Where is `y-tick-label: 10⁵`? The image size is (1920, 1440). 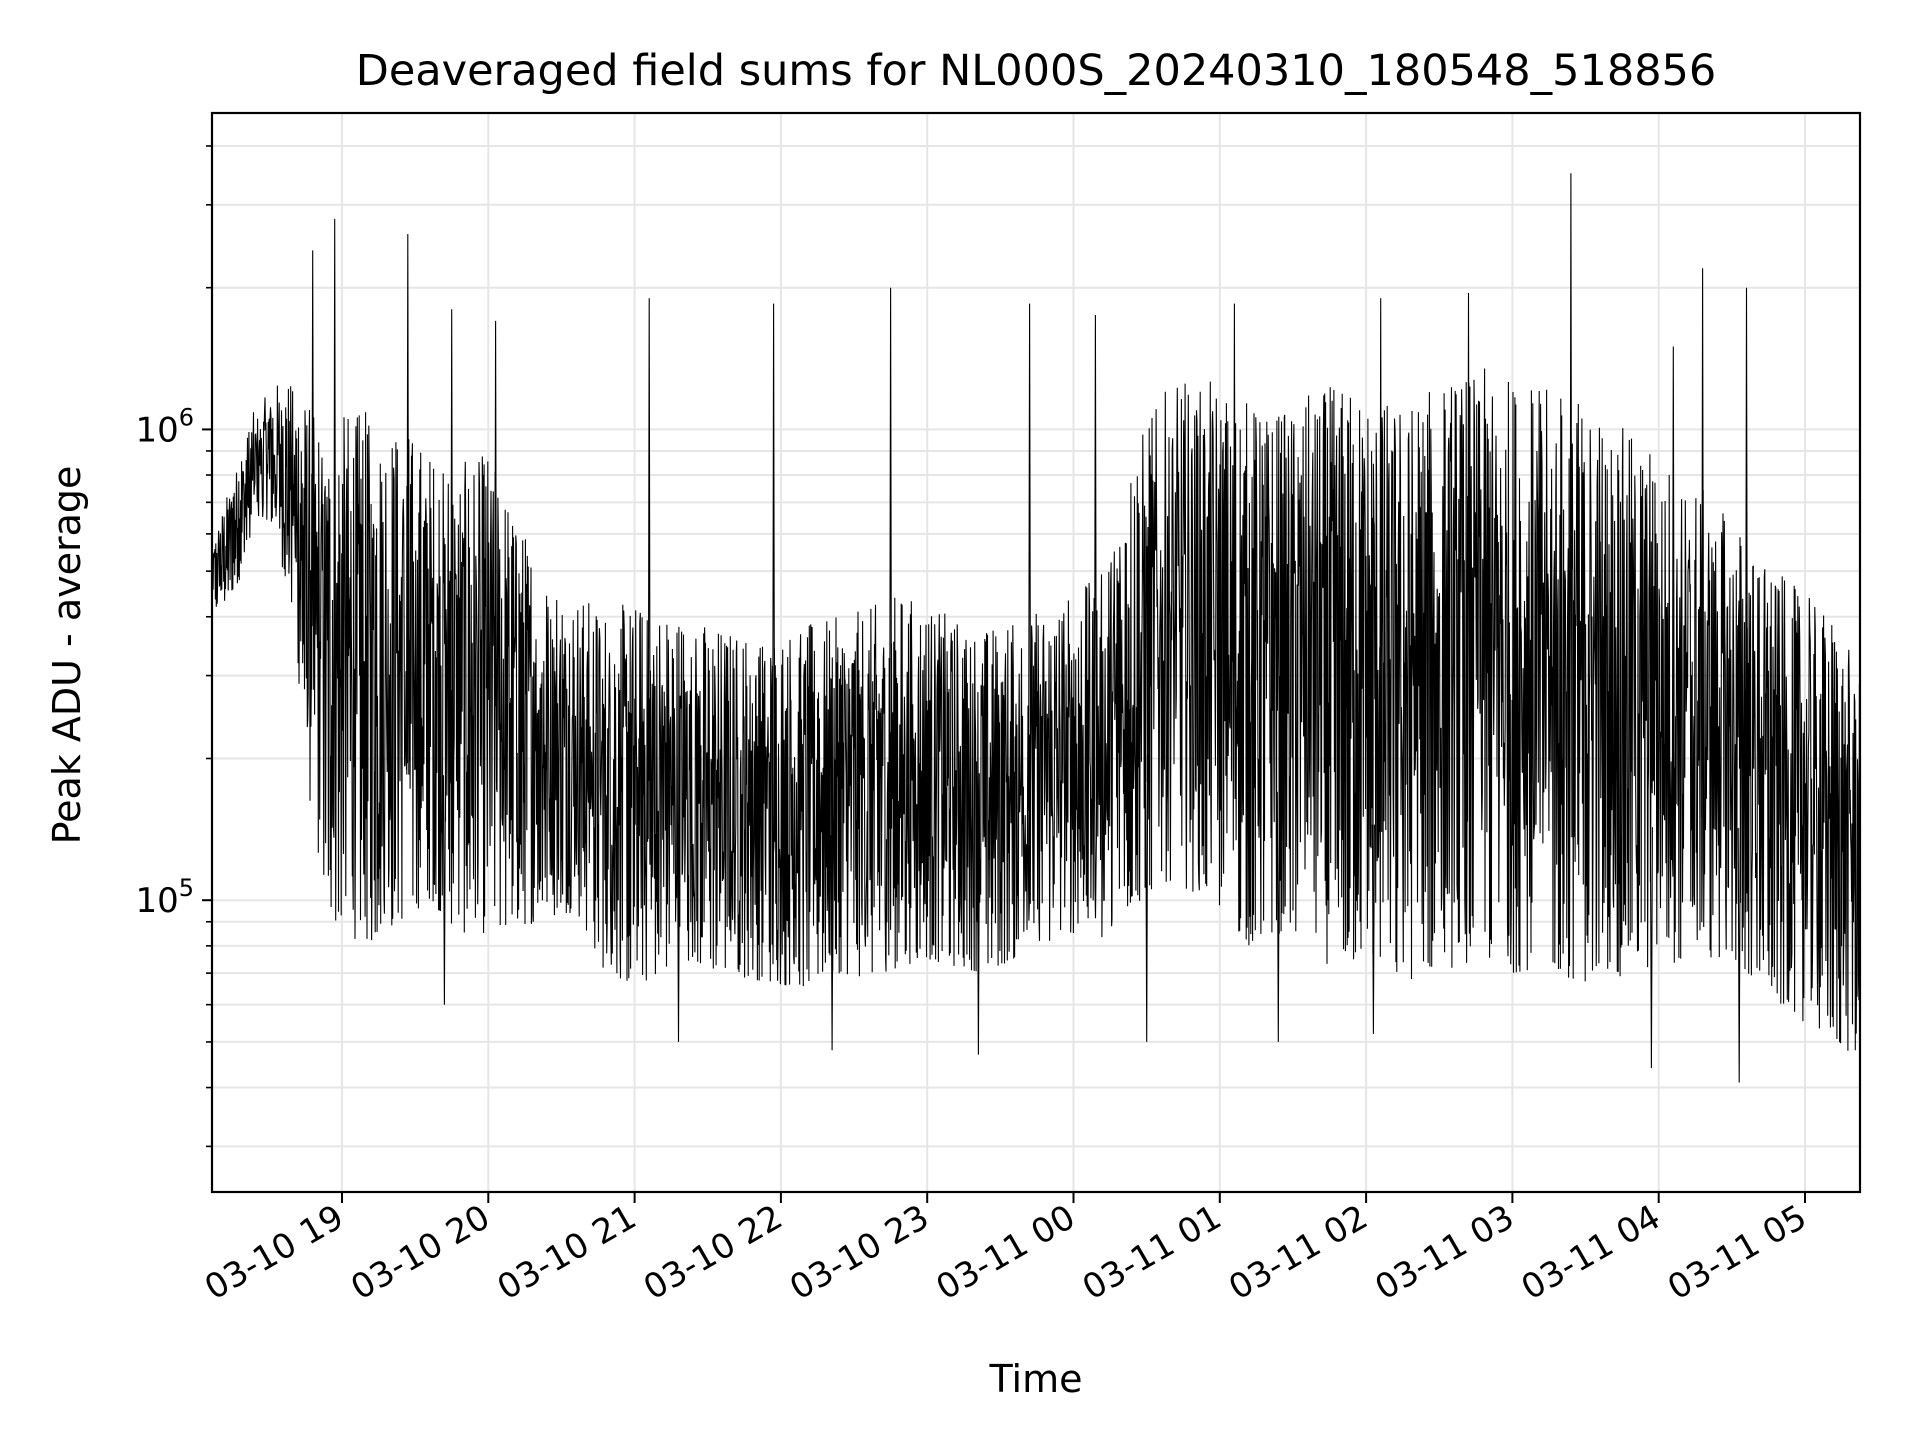
y-tick-label: 10⁵ is located at coordinates (164, 897).